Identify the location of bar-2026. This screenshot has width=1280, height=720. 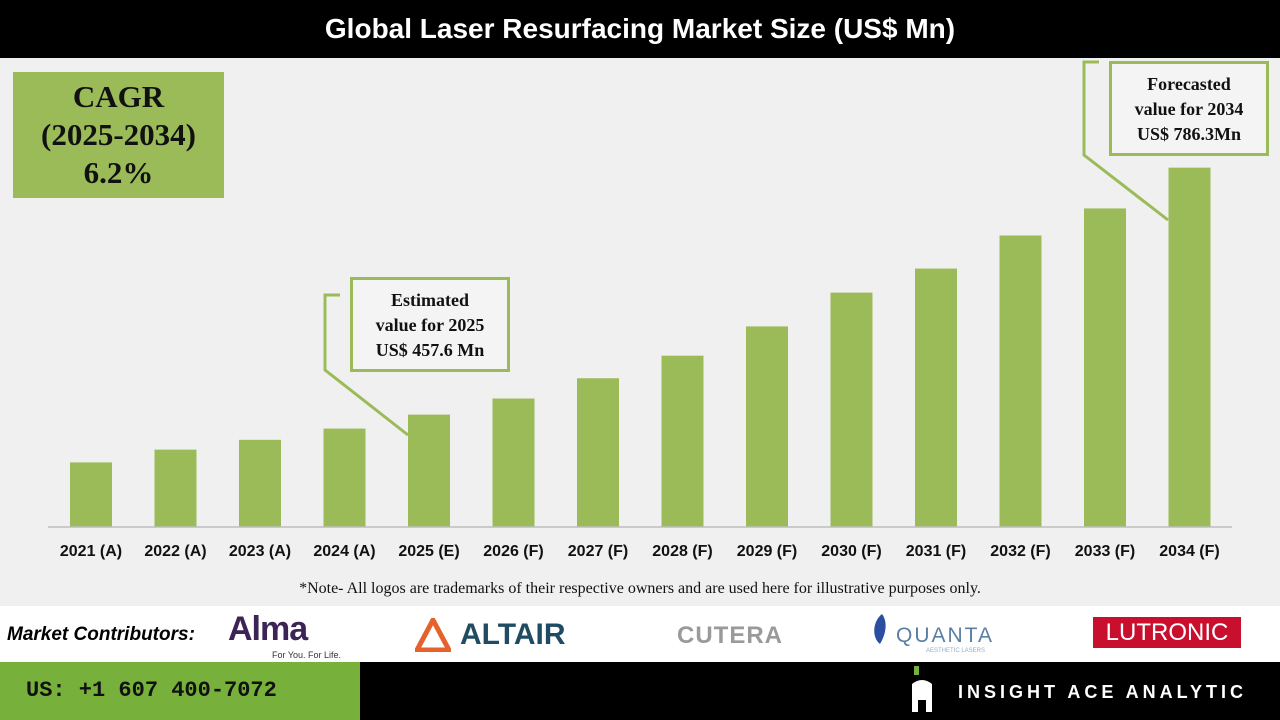
(513, 462).